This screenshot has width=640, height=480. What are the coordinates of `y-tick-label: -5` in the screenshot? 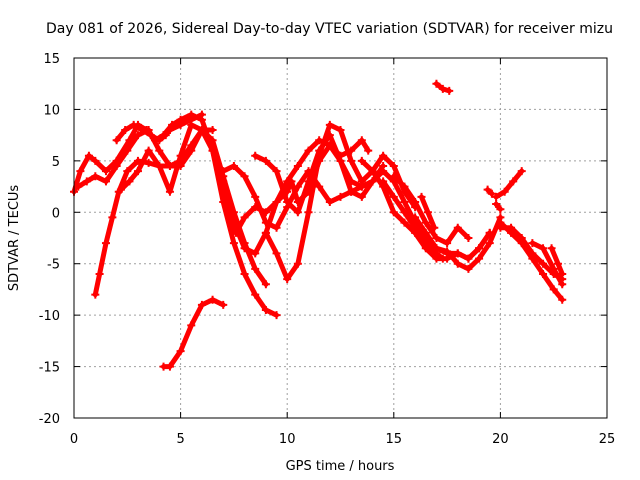 It's located at (53, 265).